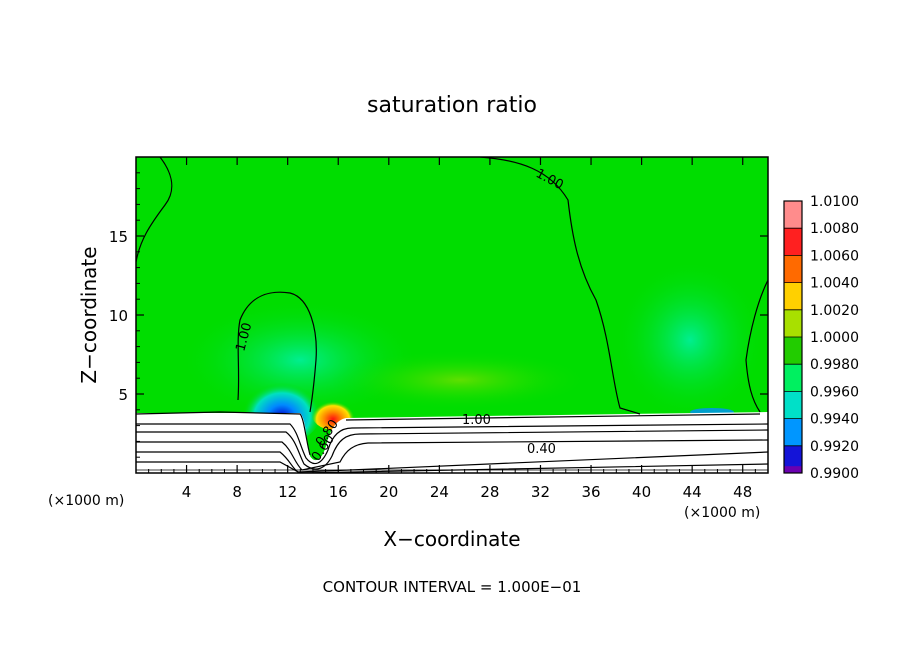  I want to click on colorbar-label: 1.0000, so click(834, 338).